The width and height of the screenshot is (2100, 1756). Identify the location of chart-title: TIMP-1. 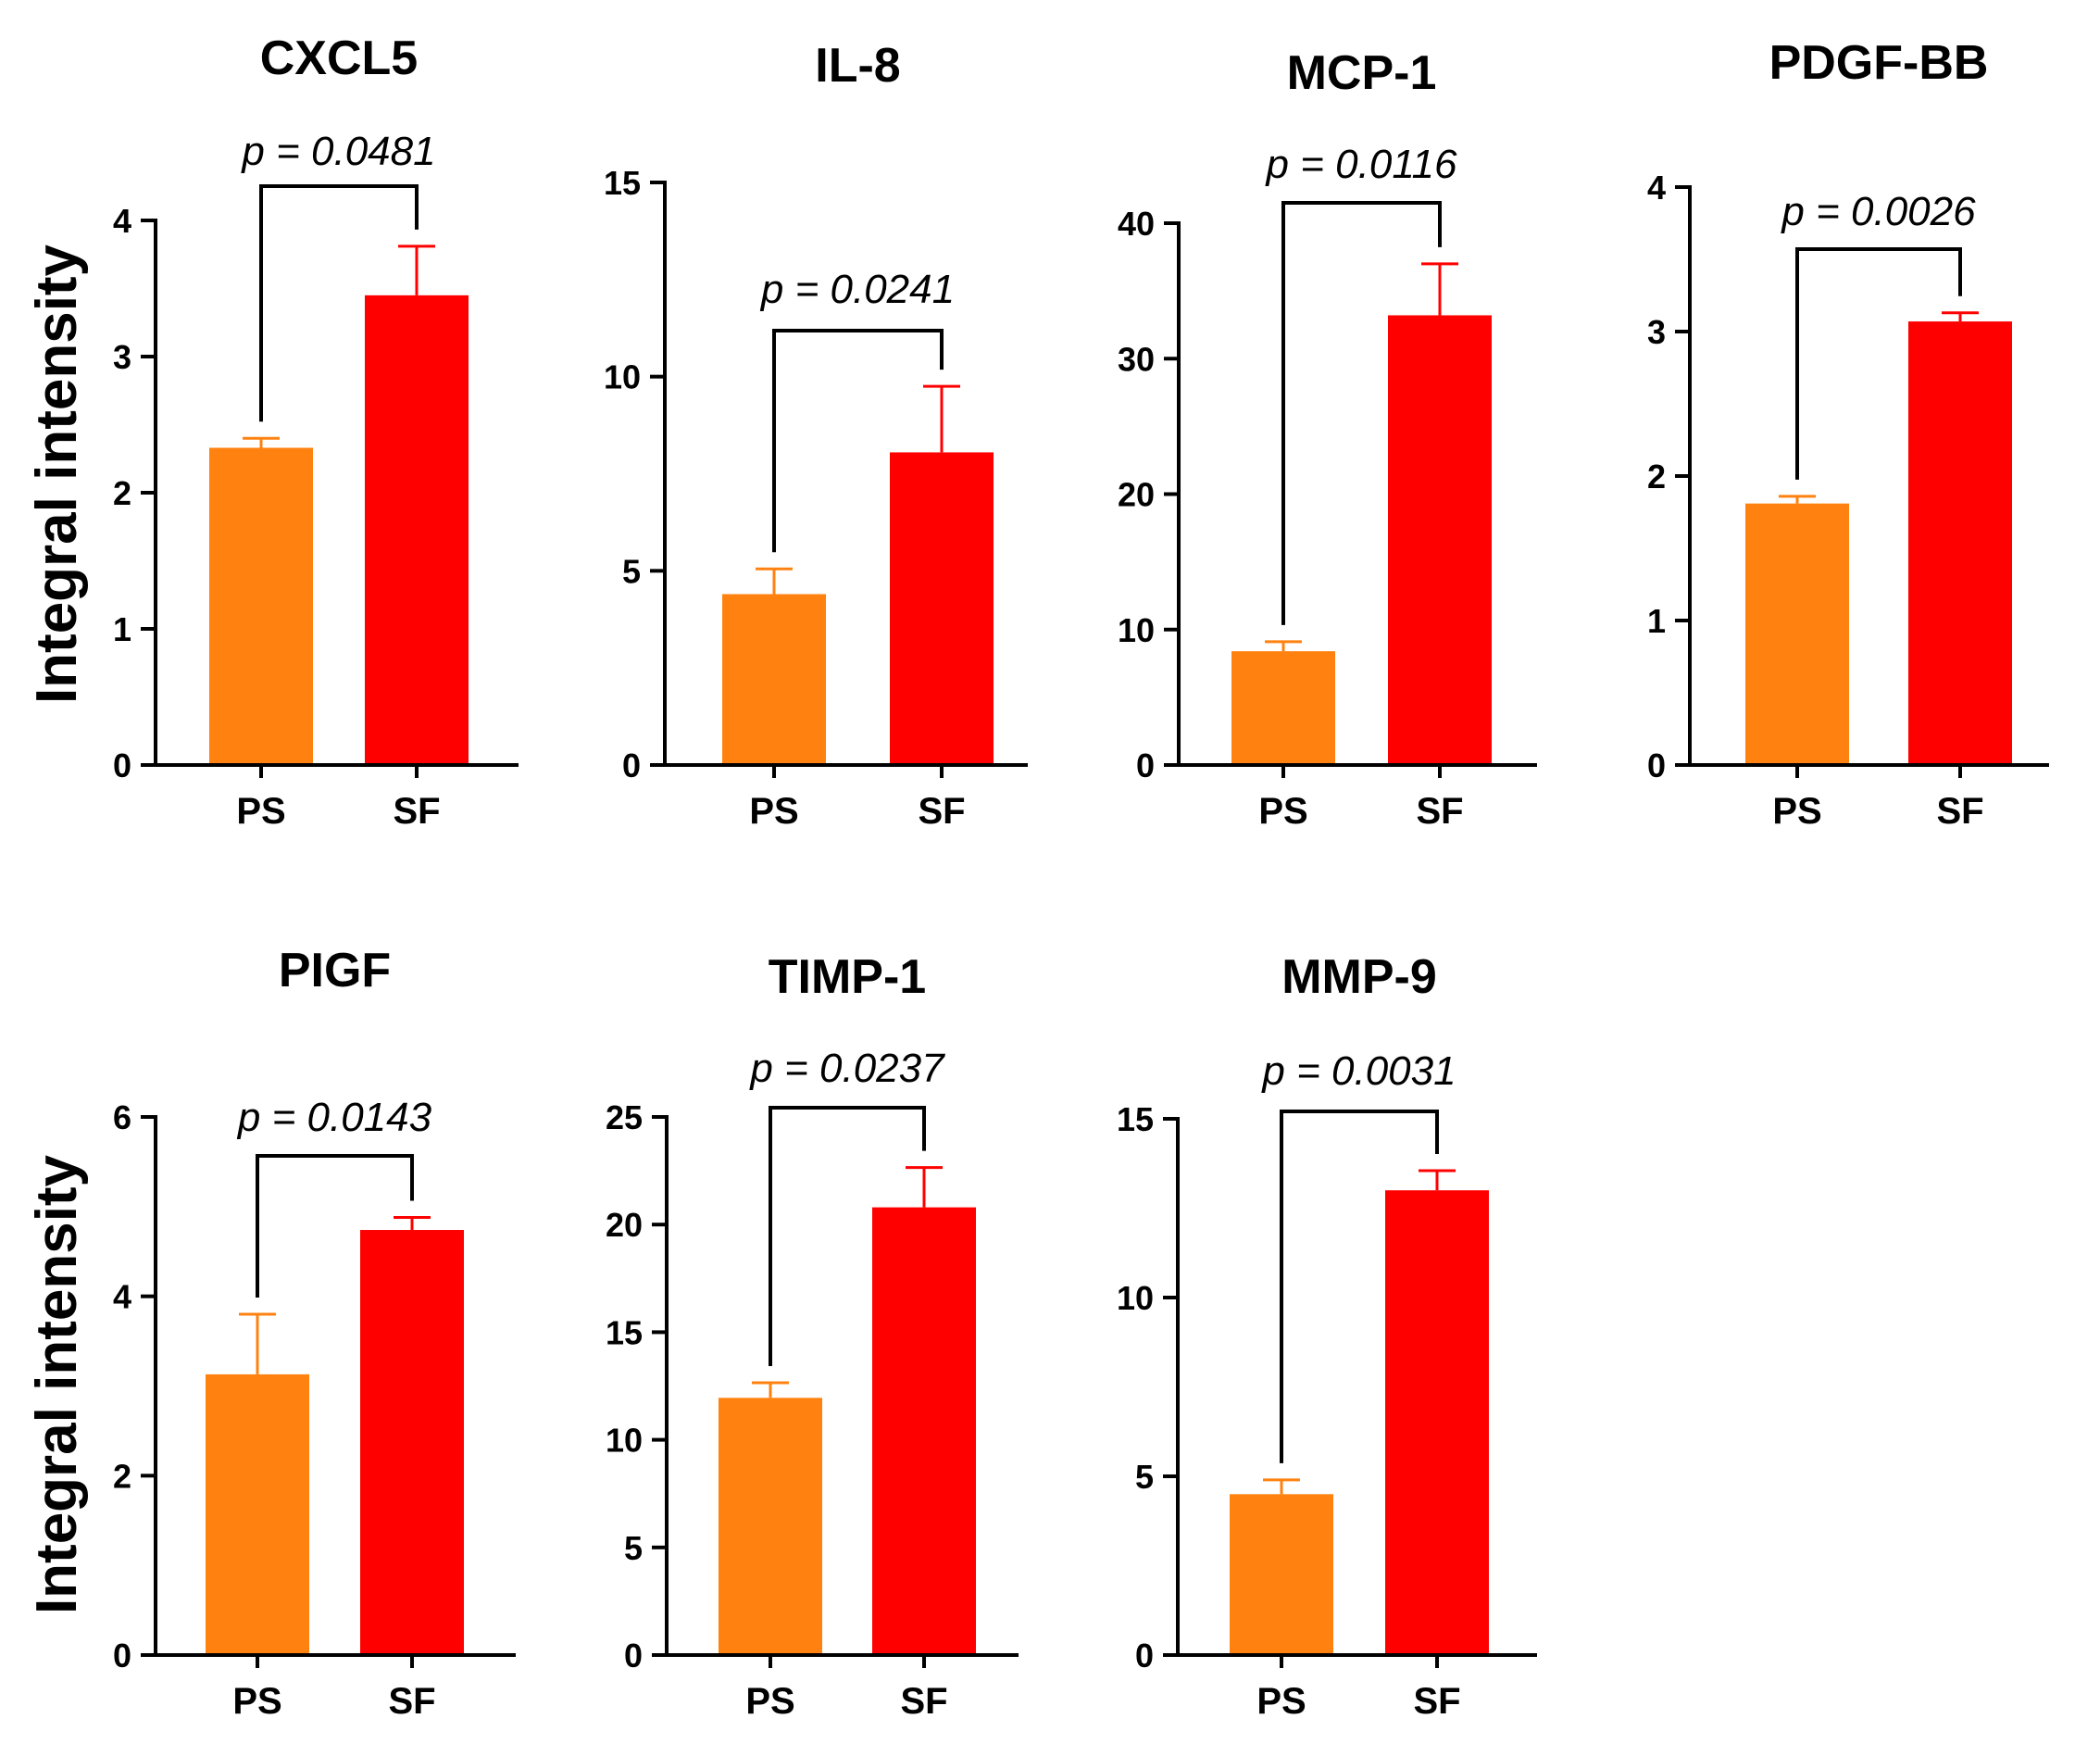
(848, 977).